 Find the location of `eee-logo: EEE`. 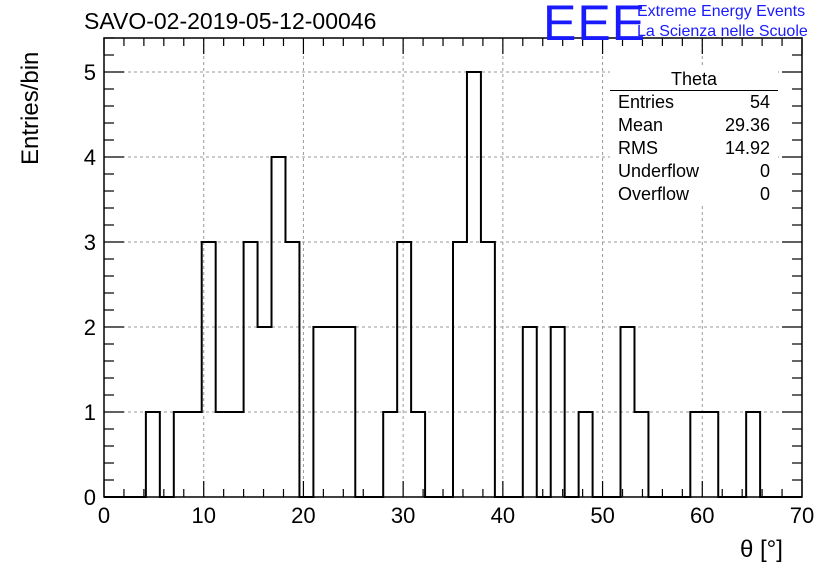

eee-logo: EEE is located at coordinates (595, 25).